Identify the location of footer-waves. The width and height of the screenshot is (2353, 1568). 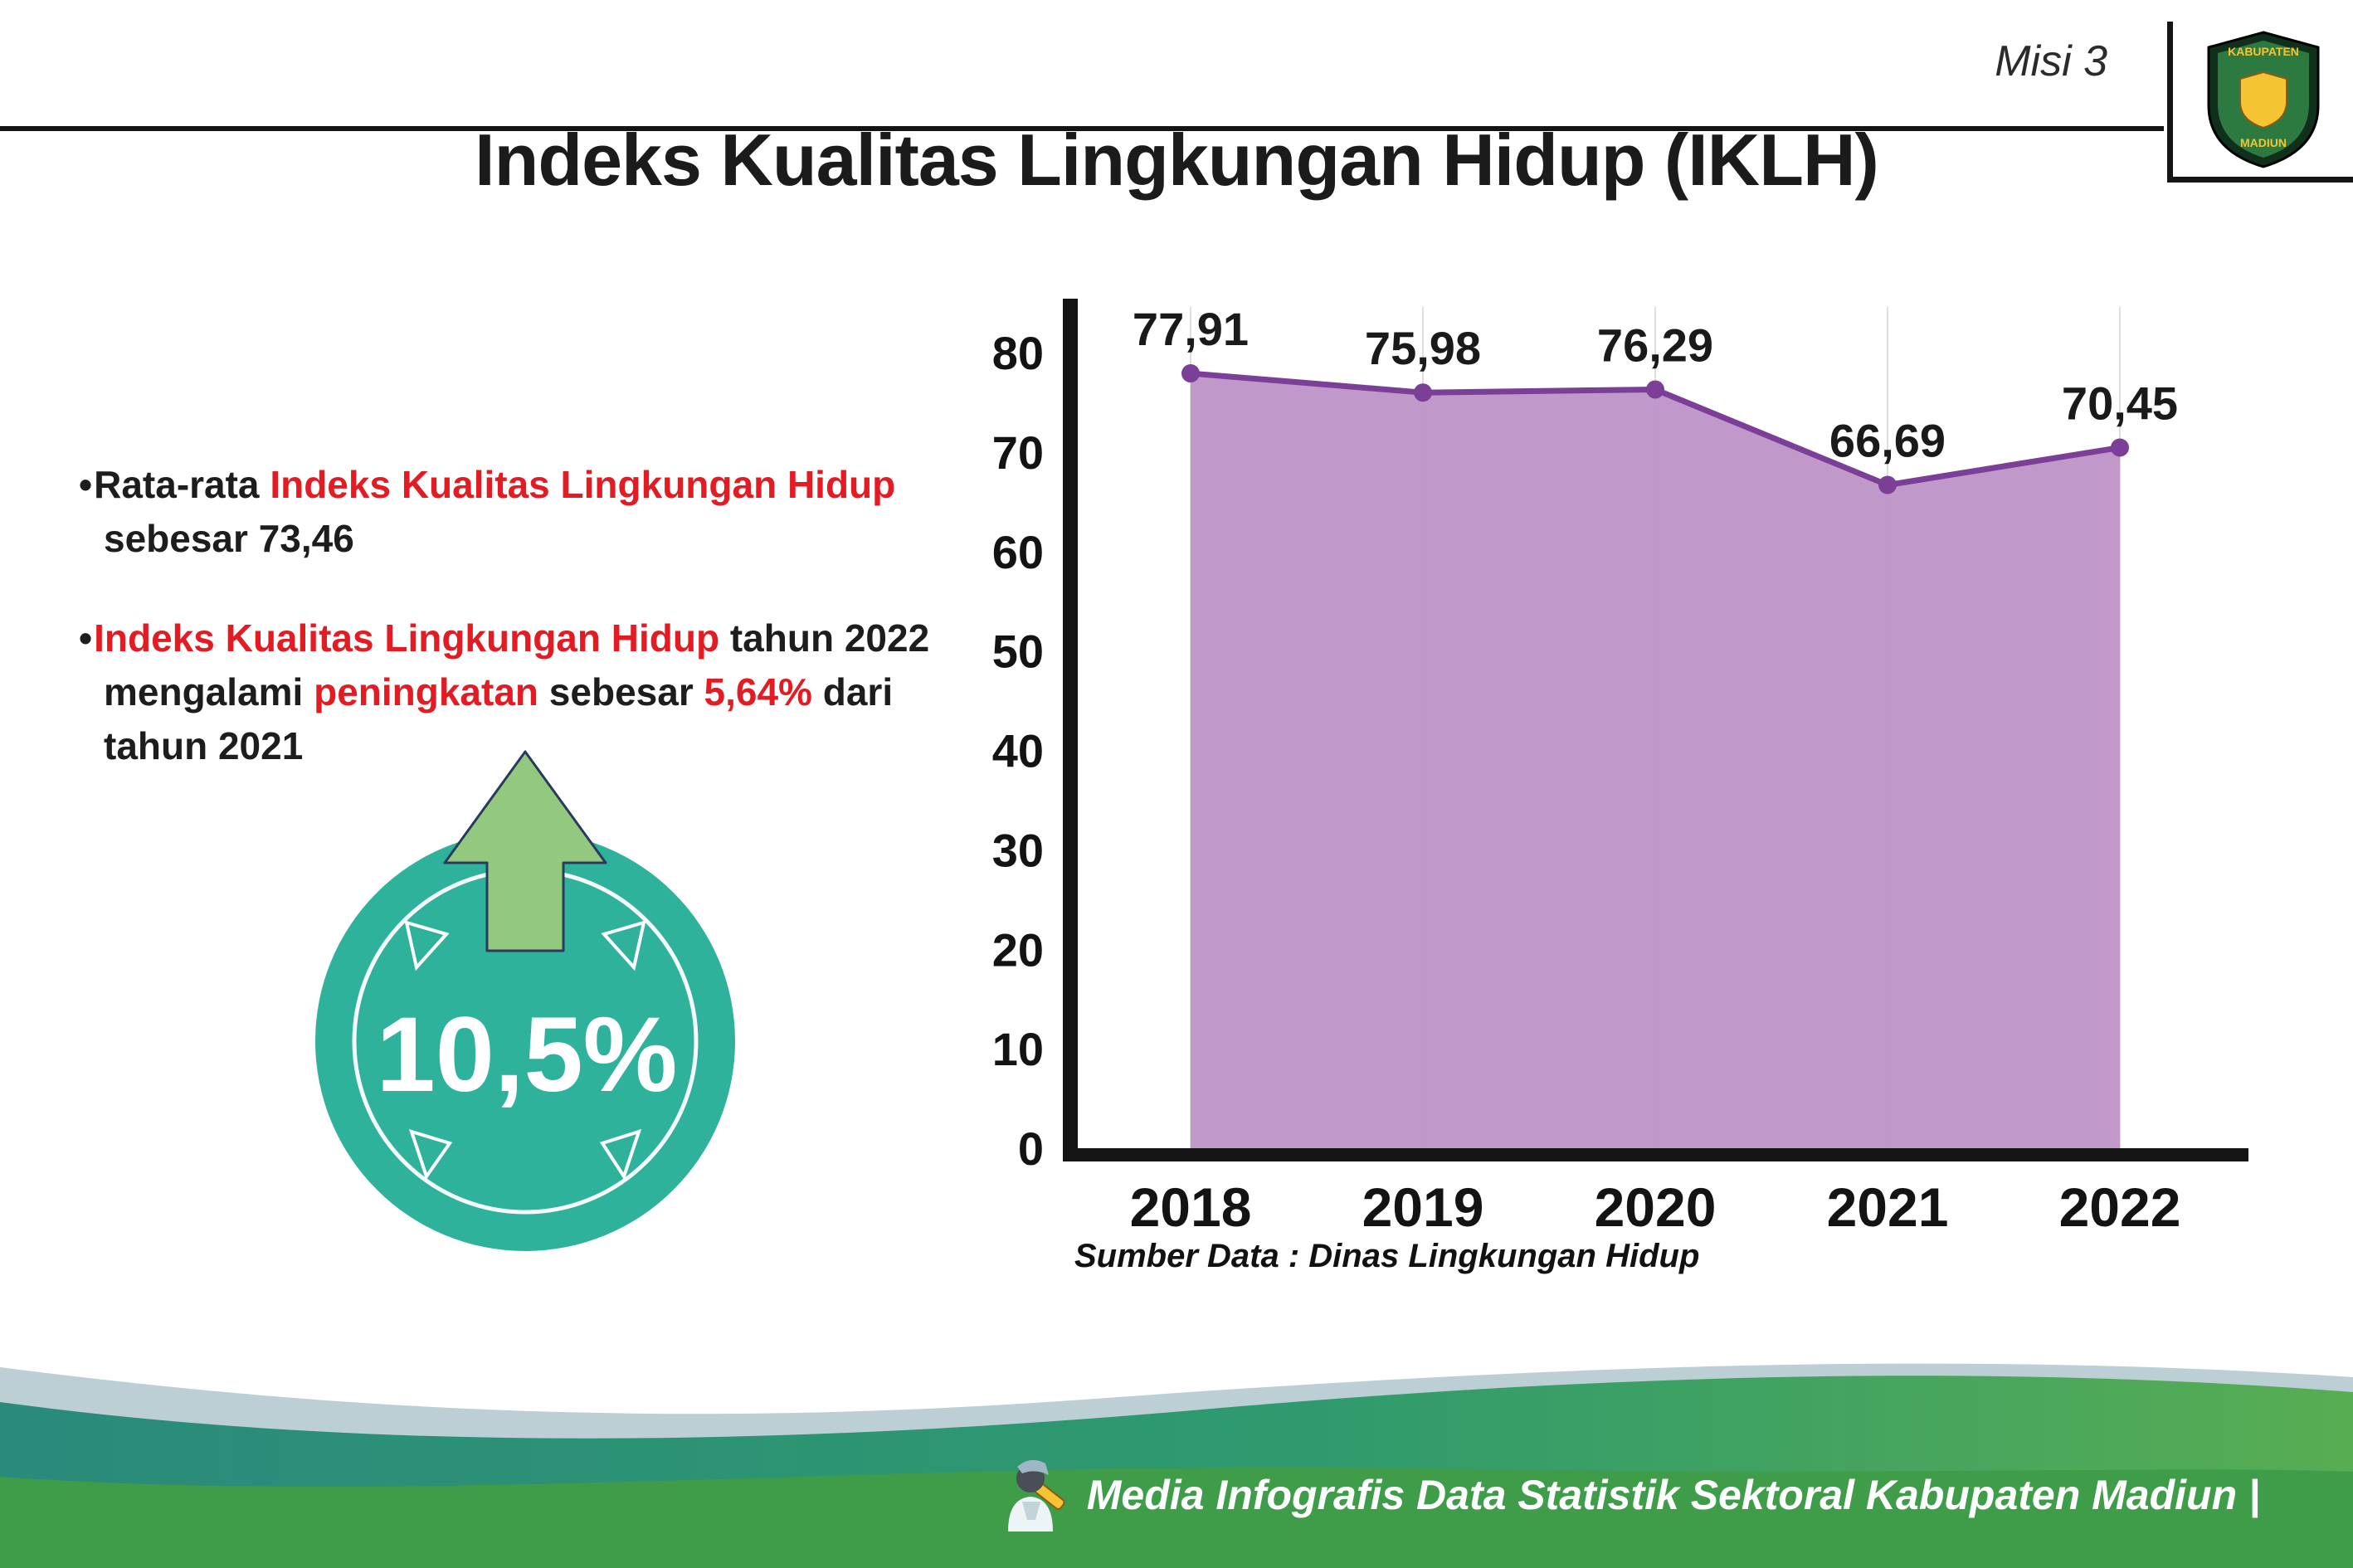
(1176, 1465).